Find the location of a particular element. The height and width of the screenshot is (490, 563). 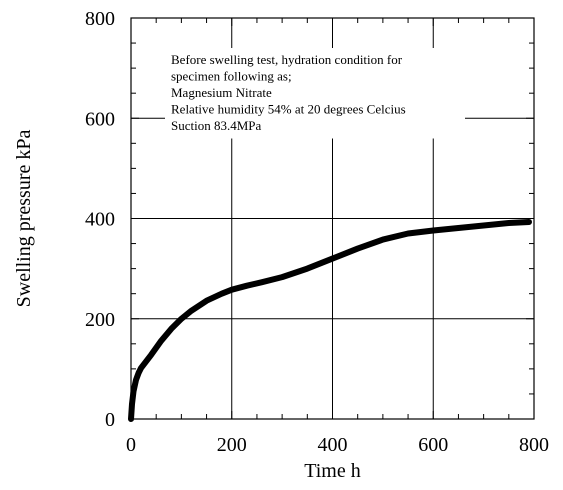

annotation-line: Magnesium Nitrate is located at coordinates (221, 92).